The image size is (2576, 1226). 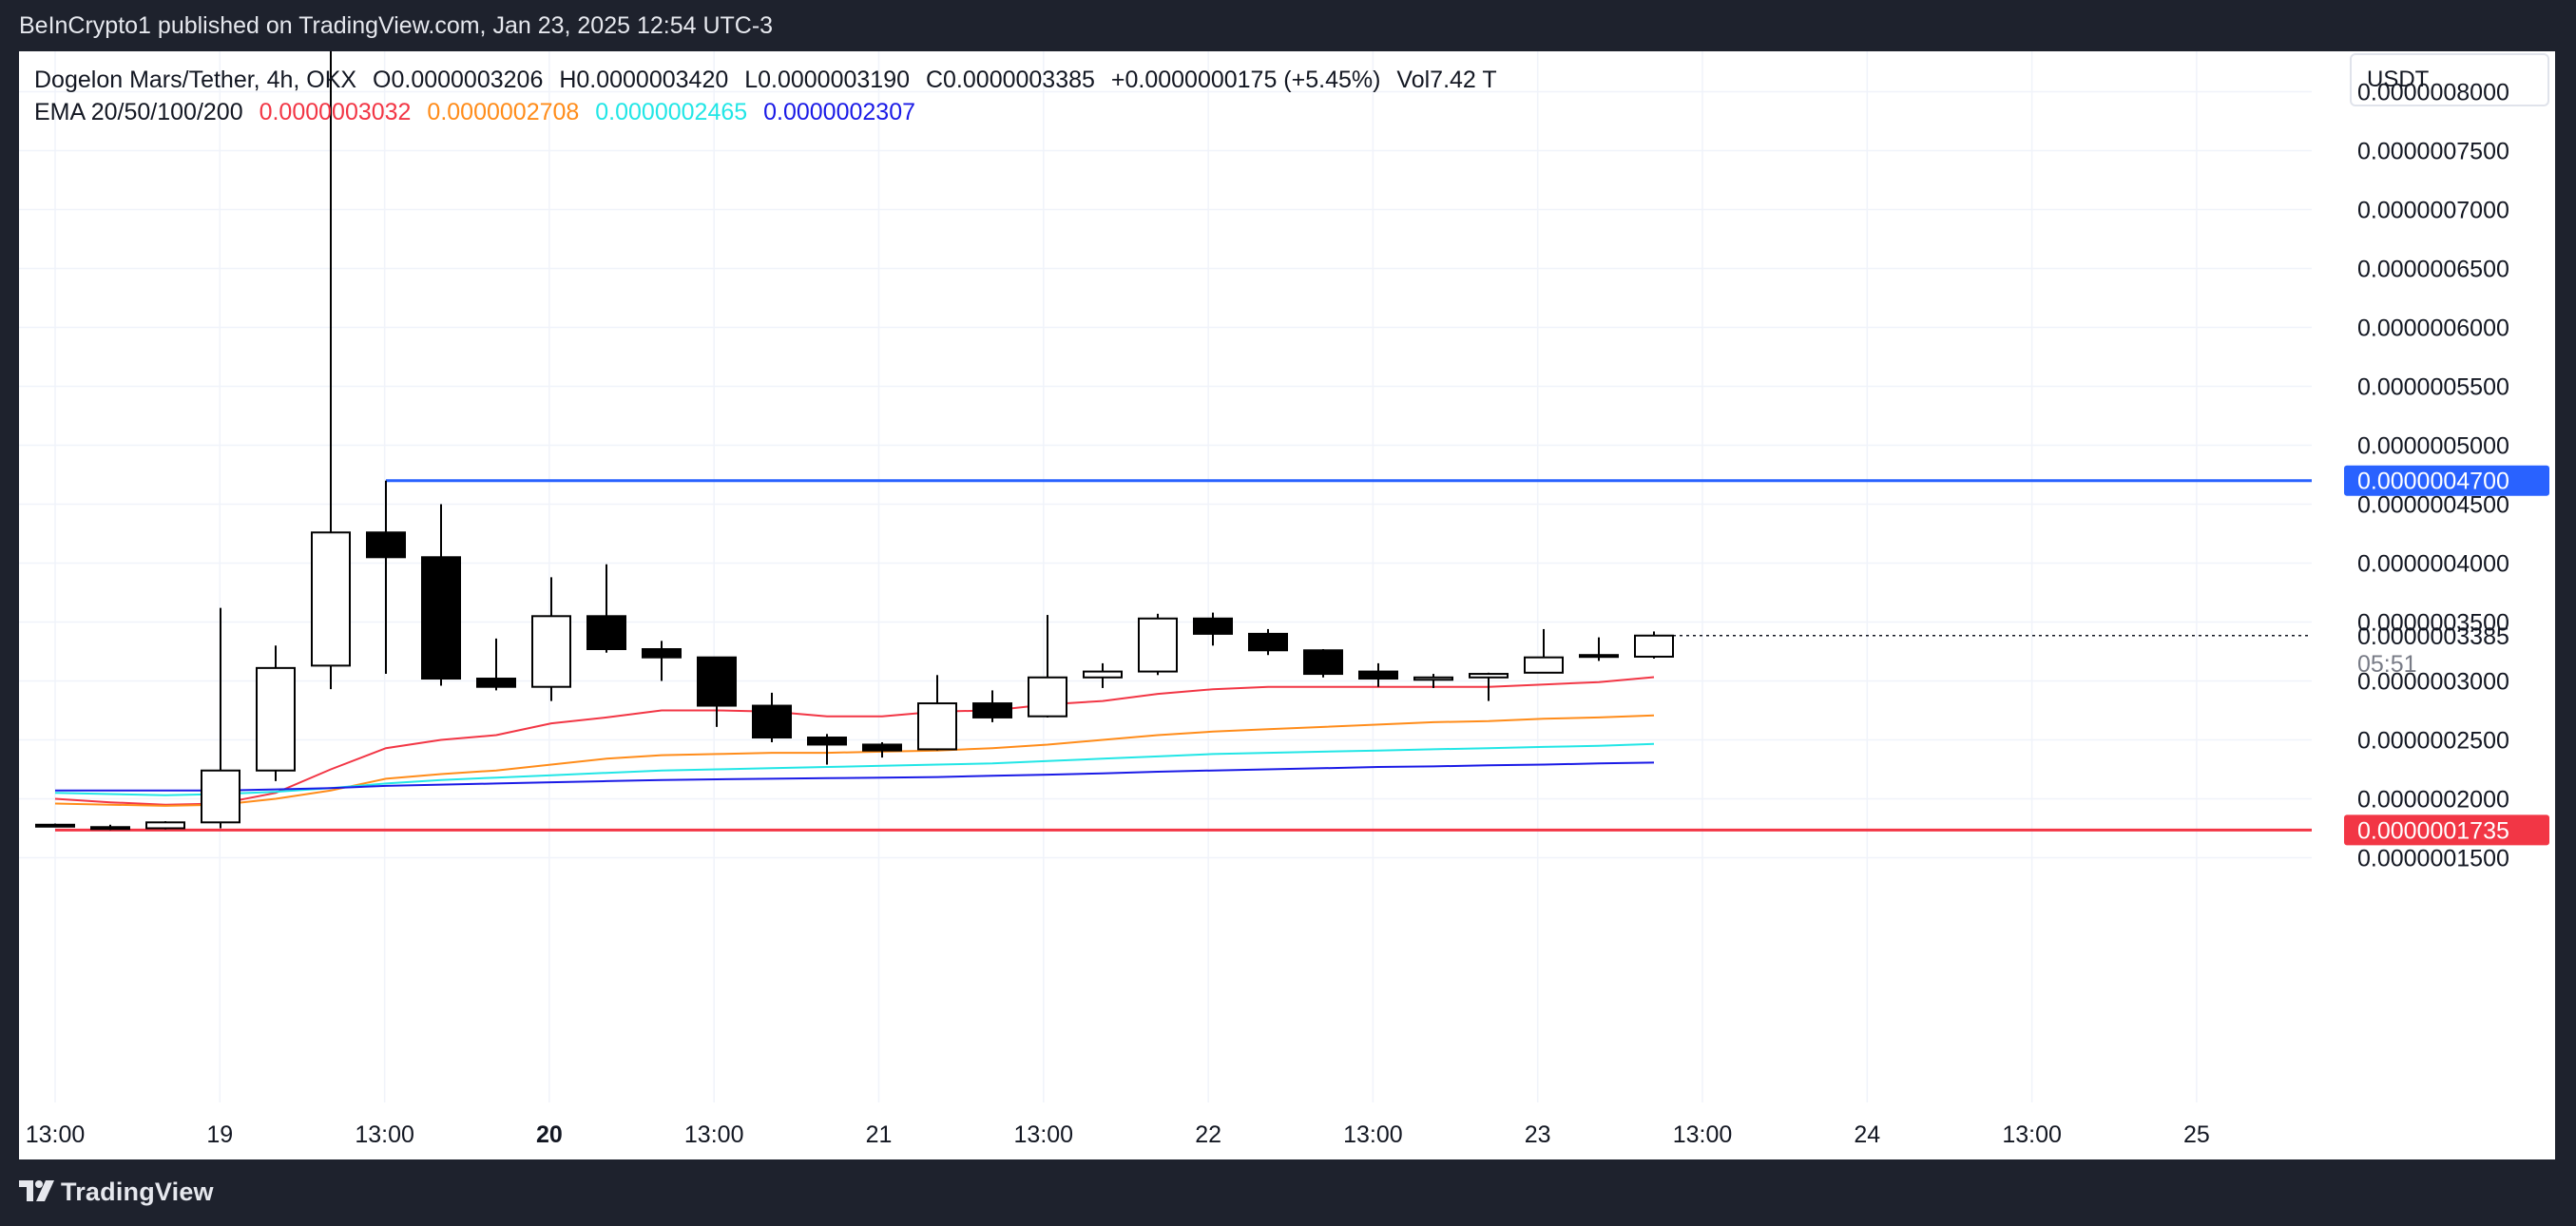 What do you see at coordinates (2387, 664) in the screenshot?
I see `bar-countdown: 05:51` at bounding box center [2387, 664].